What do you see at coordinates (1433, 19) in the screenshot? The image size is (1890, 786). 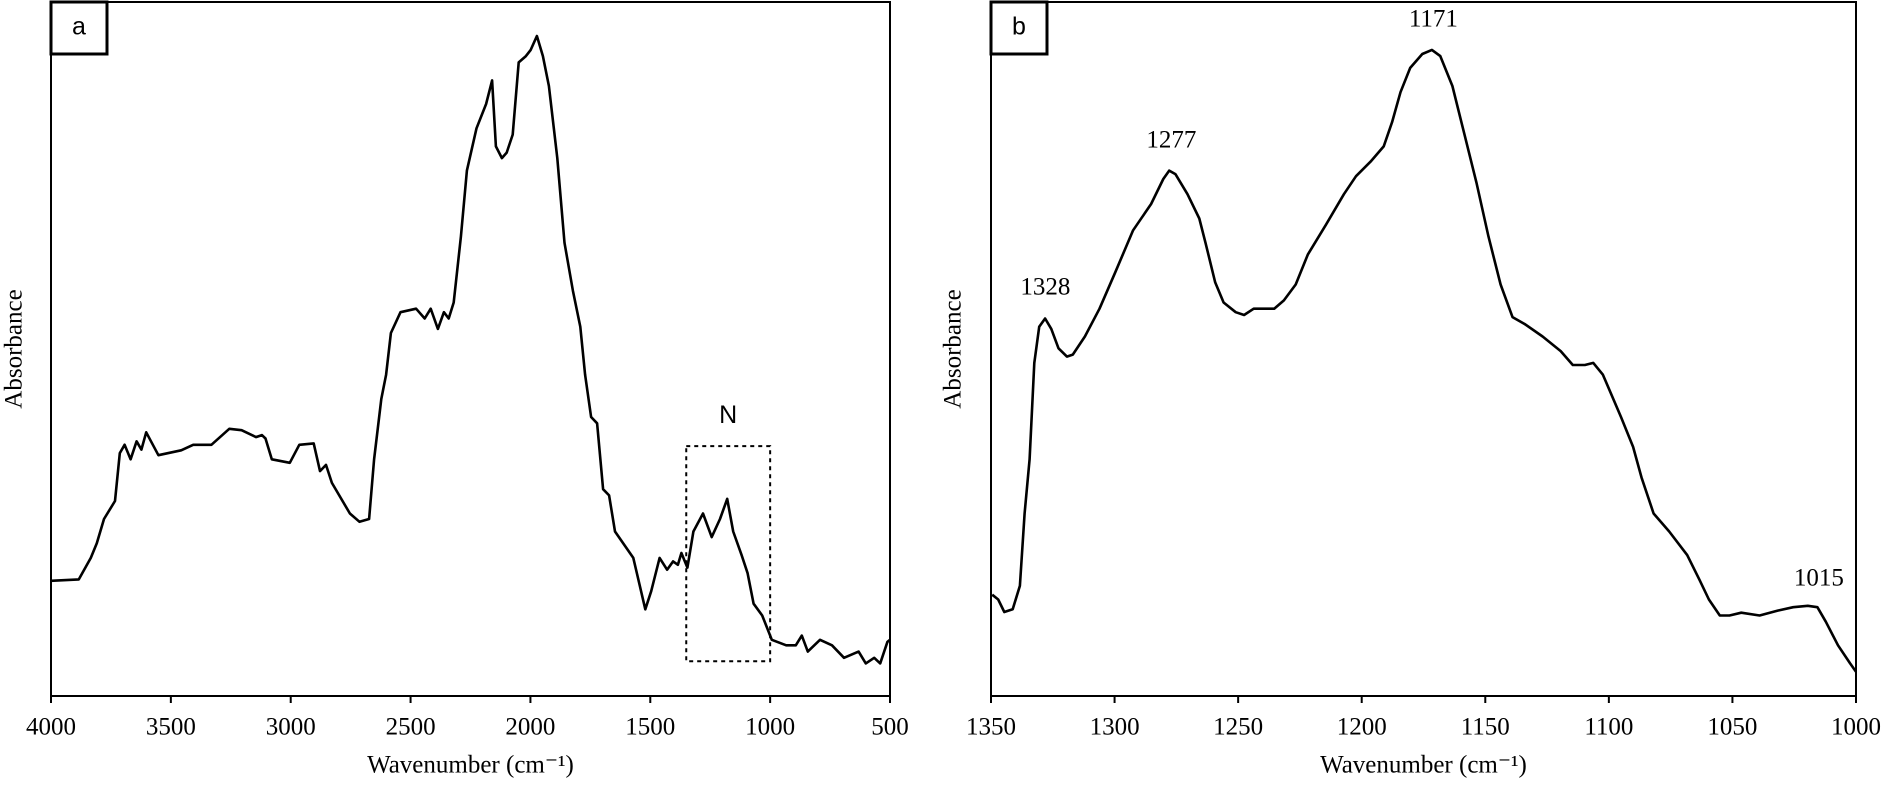 I see `peak-label: 1171` at bounding box center [1433, 19].